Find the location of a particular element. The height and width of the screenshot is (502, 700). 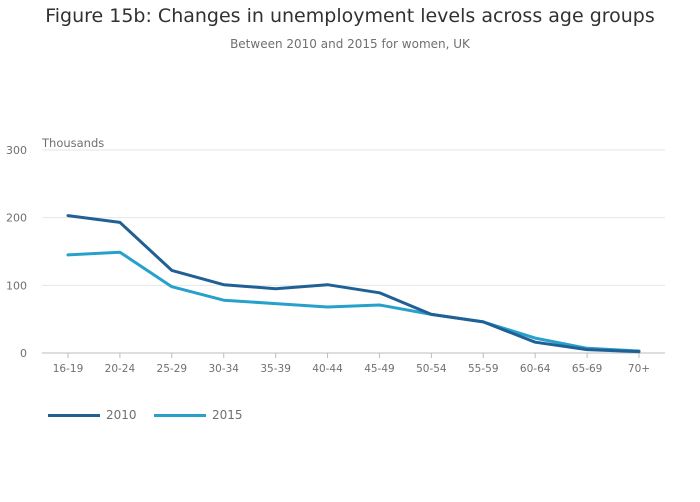

x-tick-label-45-49: 45-49 is located at coordinates (379, 369).